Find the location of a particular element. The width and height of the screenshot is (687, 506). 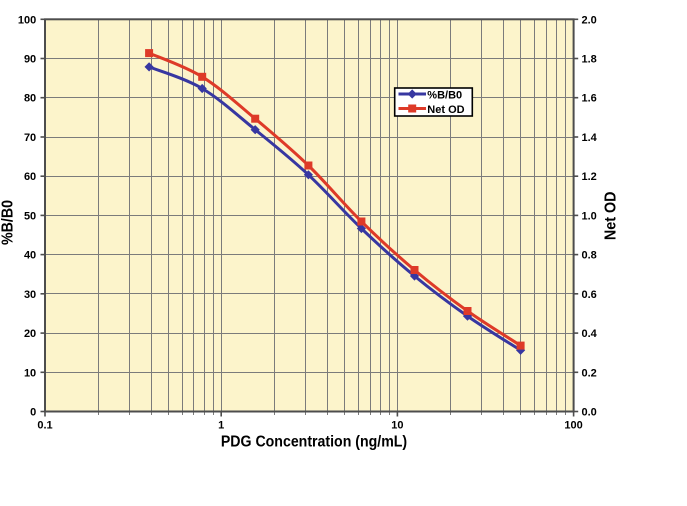

svg-text: 40 is located at coordinates (30, 256).